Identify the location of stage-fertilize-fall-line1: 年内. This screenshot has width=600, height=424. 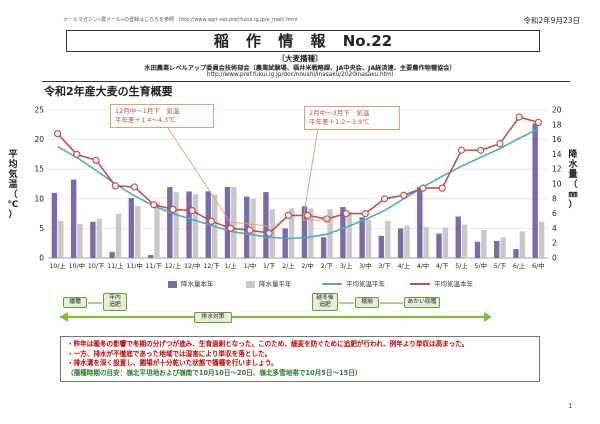
(115, 298).